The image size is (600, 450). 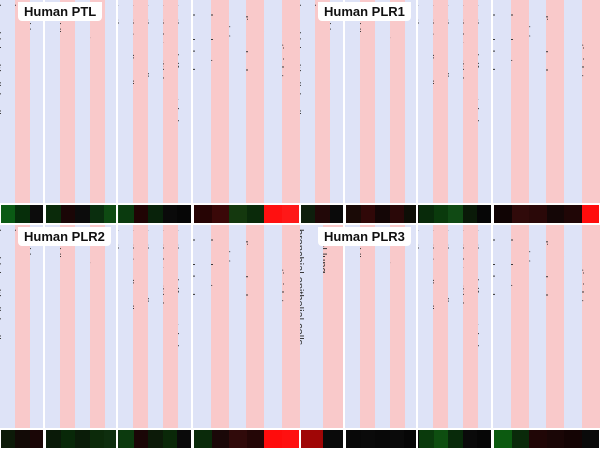 I want to click on tissue-label: testis, so click(x=419, y=242).